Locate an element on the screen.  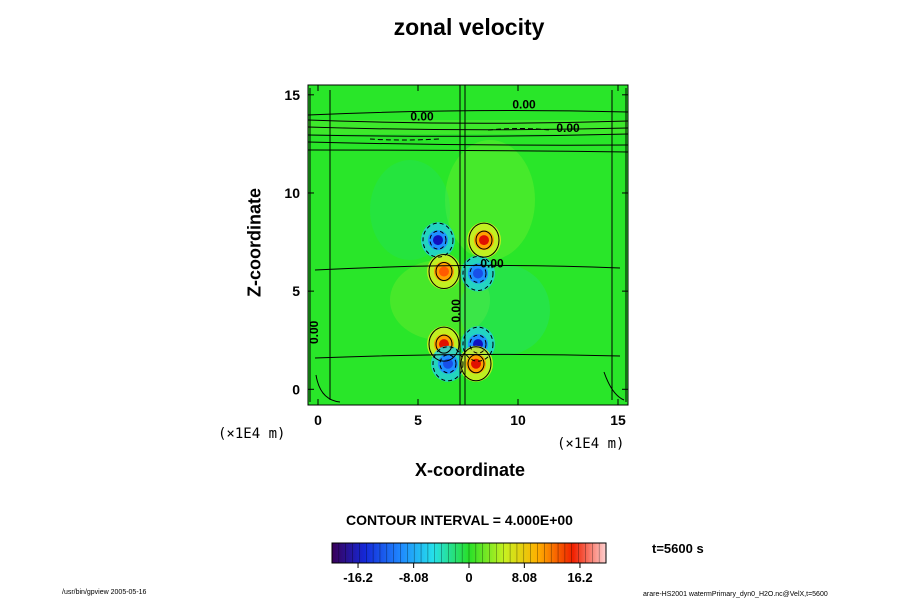
y-axis-label: Z-coordinate is located at coordinates (254, 243).